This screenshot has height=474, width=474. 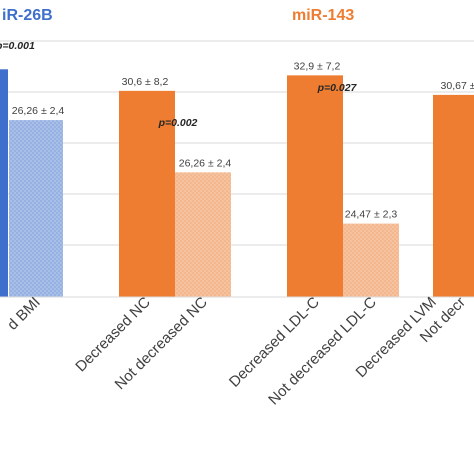 What do you see at coordinates (322, 351) in the screenshot?
I see `category-label: Not decreased LDL-C` at bounding box center [322, 351].